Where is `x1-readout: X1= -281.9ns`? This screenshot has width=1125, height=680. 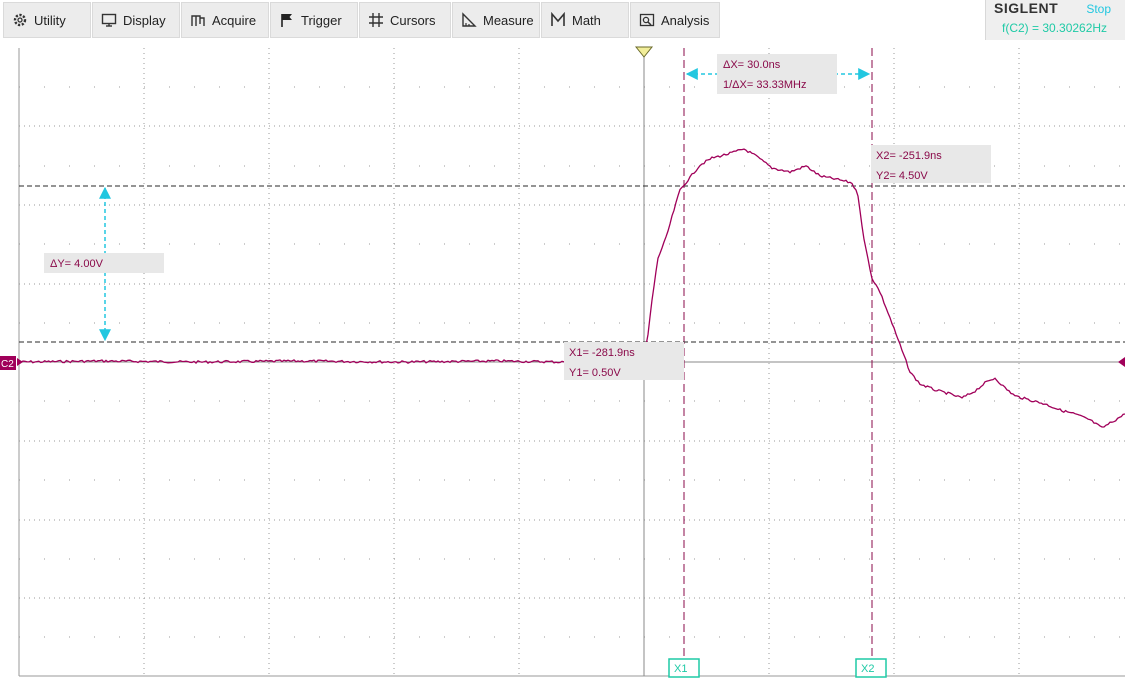
x1-readout: X1= -281.9ns is located at coordinates (602, 353).